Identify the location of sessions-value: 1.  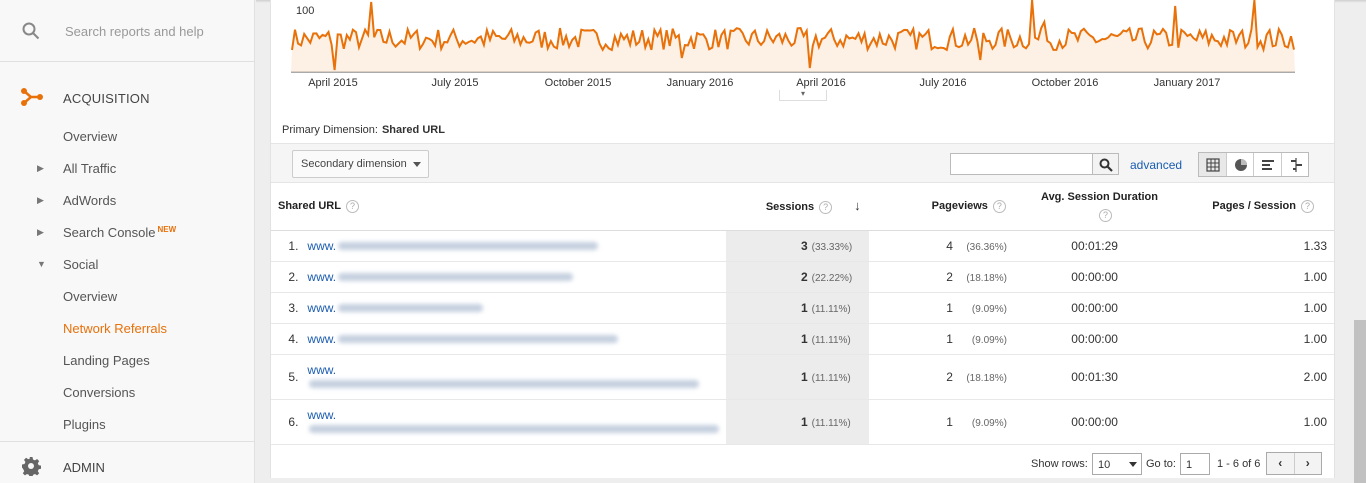
(804, 376).